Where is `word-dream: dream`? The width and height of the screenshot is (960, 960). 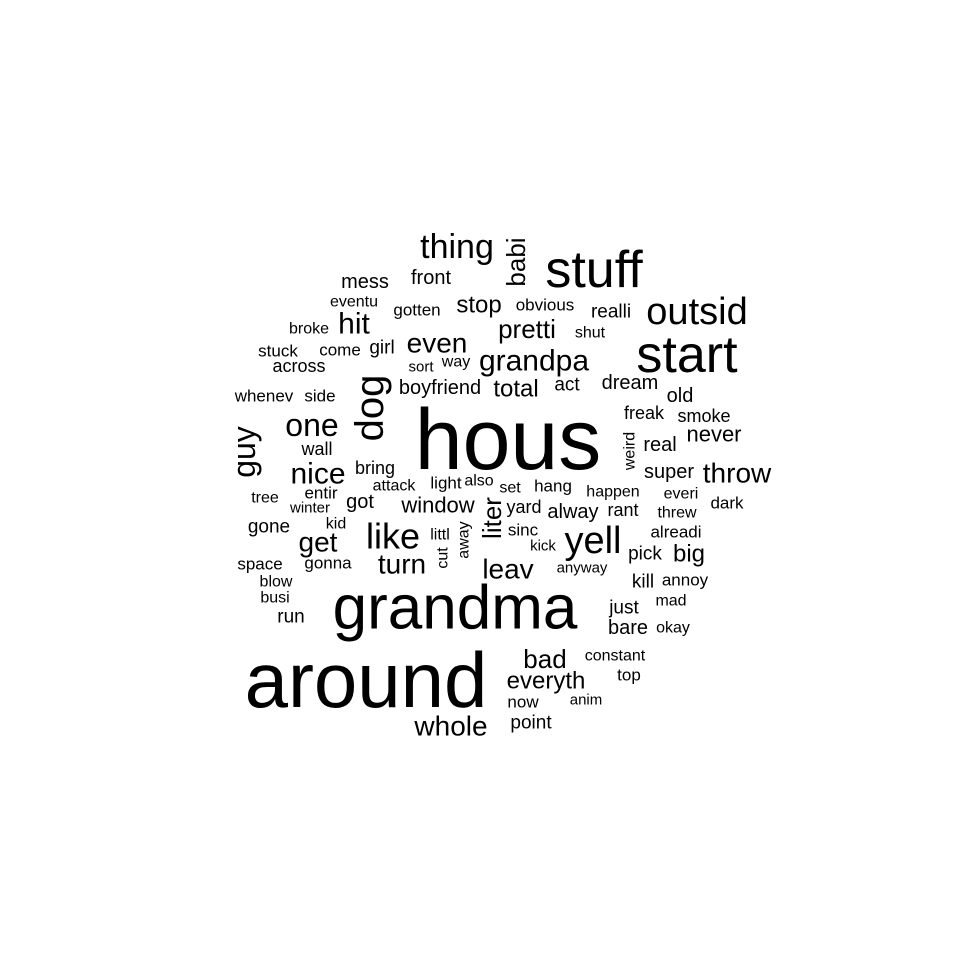
word-dream: dream is located at coordinates (630, 383).